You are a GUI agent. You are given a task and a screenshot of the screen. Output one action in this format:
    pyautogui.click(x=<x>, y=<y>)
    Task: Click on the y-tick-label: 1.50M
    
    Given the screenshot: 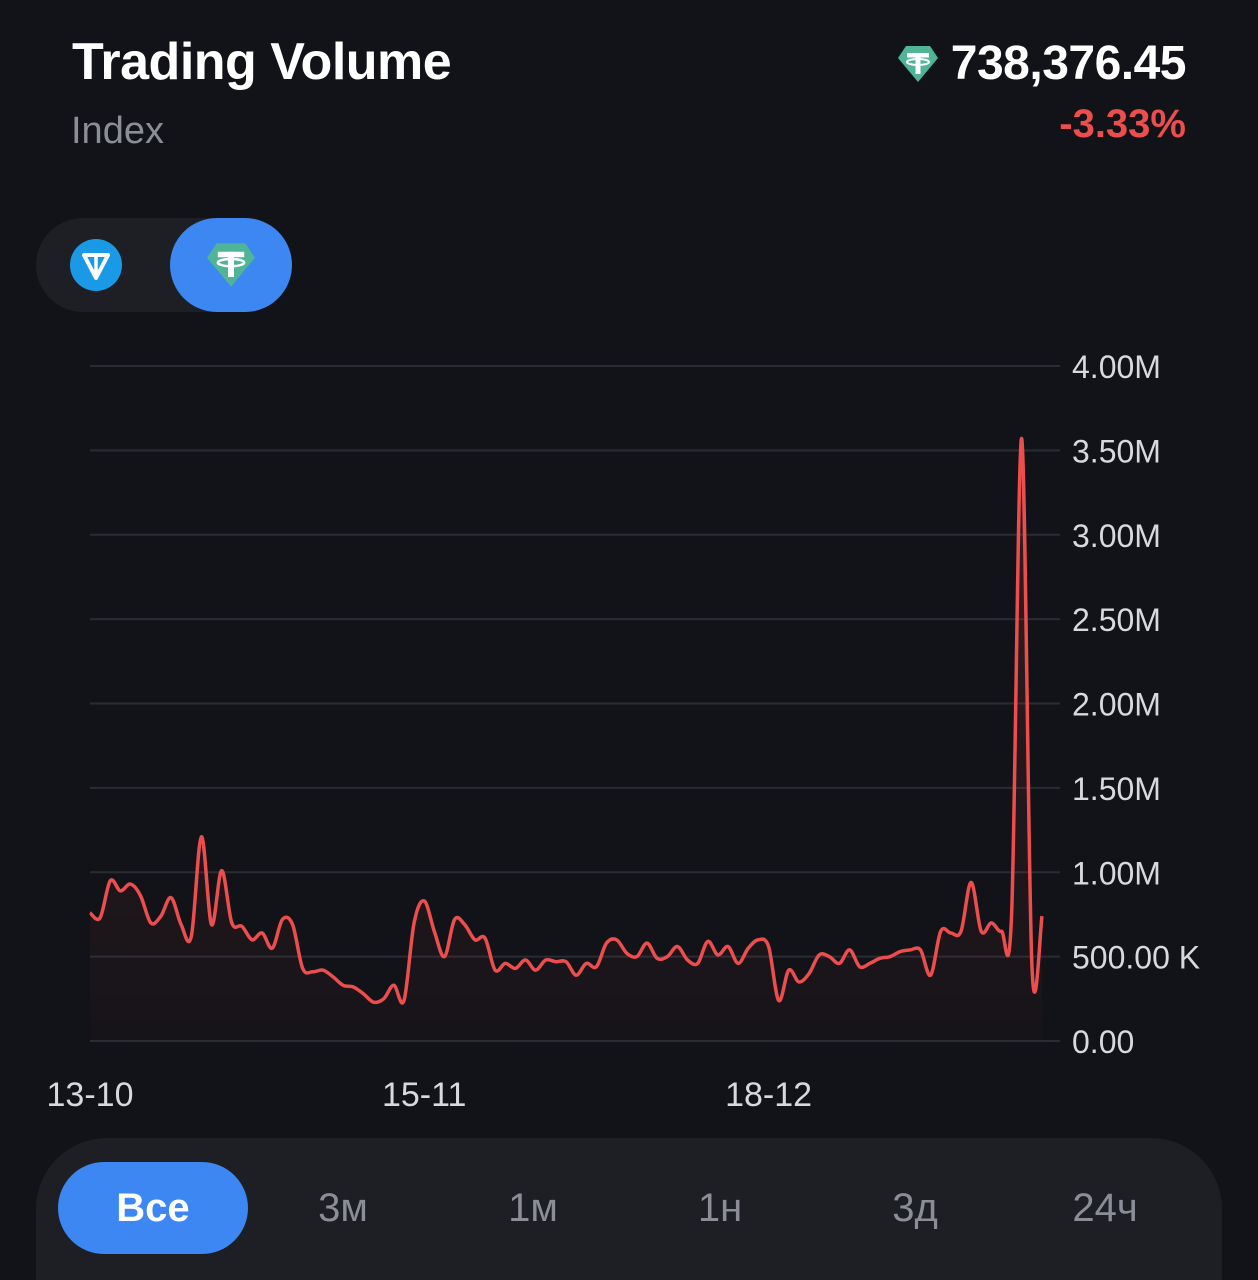 What is the action you would take?
    pyautogui.click(x=1116, y=789)
    